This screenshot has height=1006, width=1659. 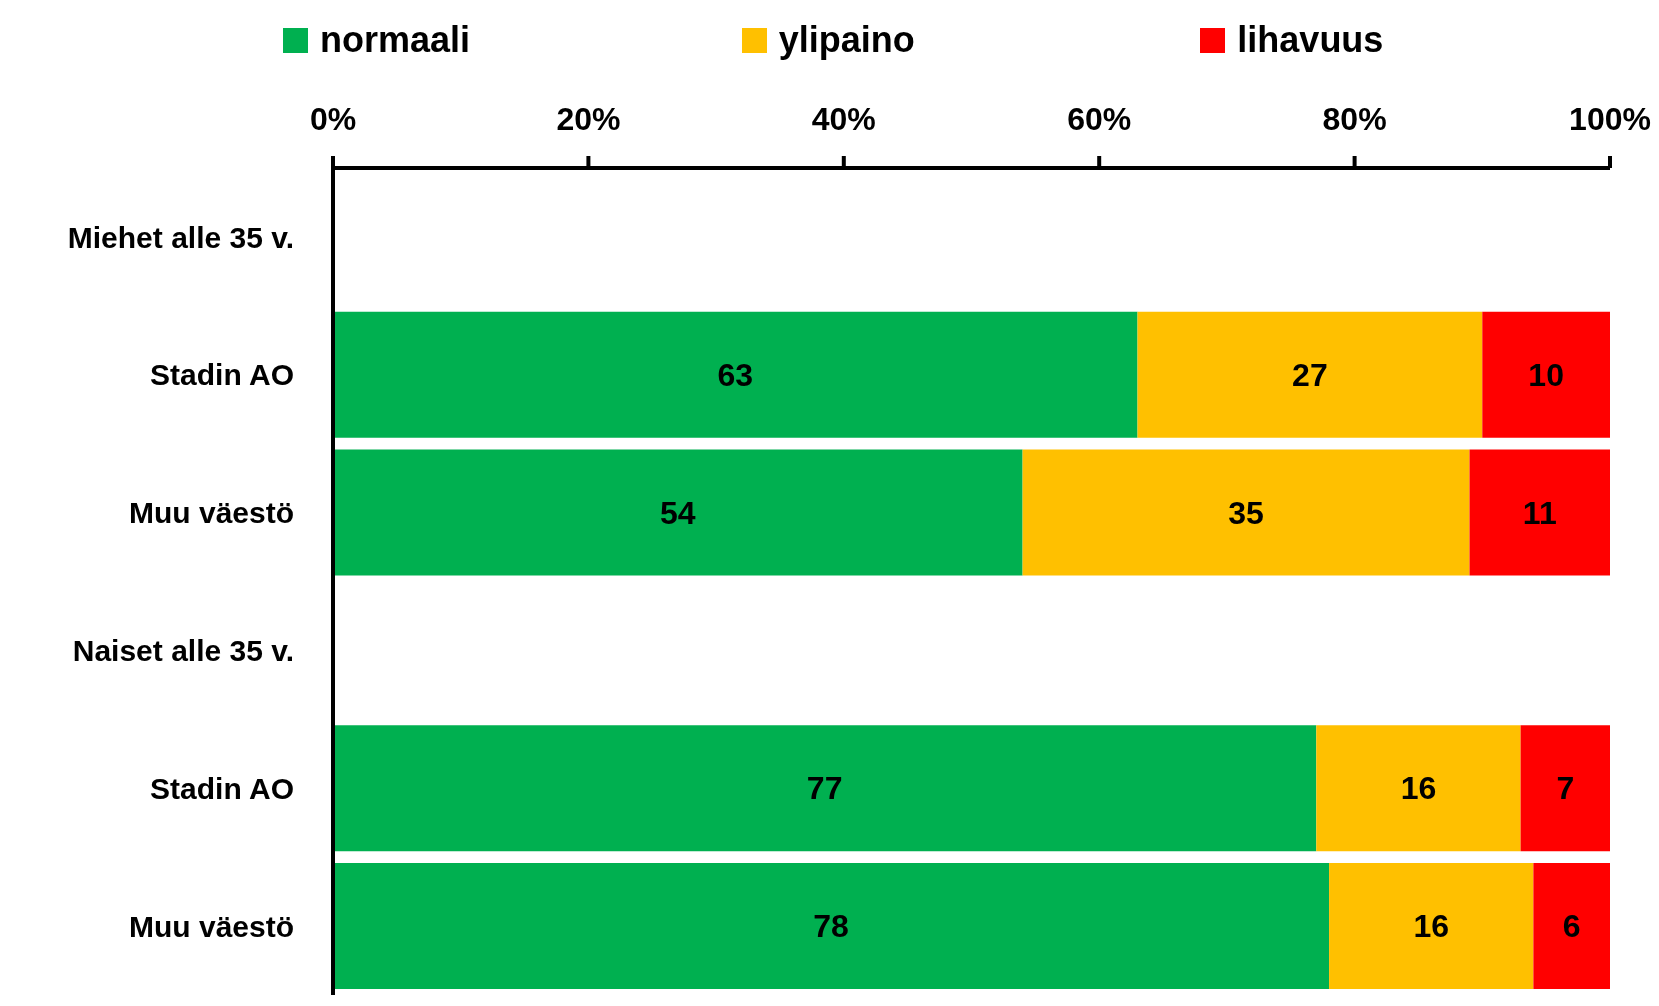 I want to click on data-label: 27, so click(x=1310, y=374).